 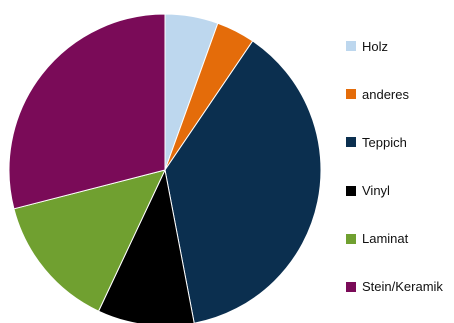 I want to click on pie-slice-laminat, so click(x=89, y=240).